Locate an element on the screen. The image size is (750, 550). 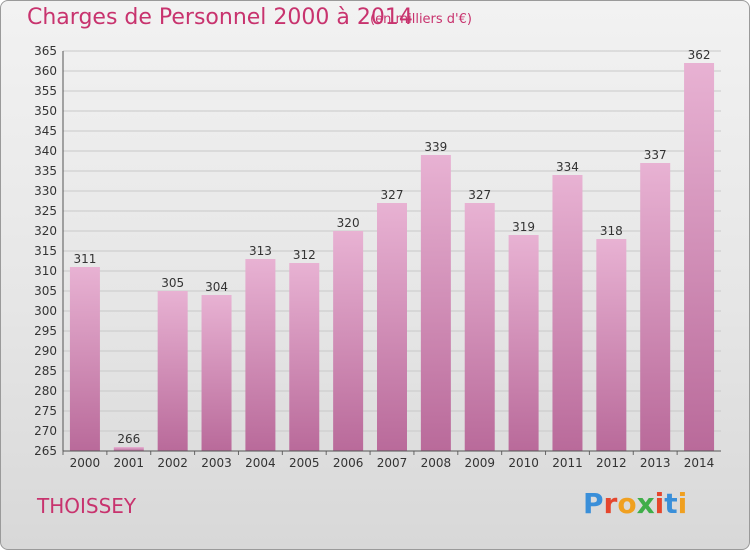
proxiti-logo: Proxiti is located at coordinates (635, 503).